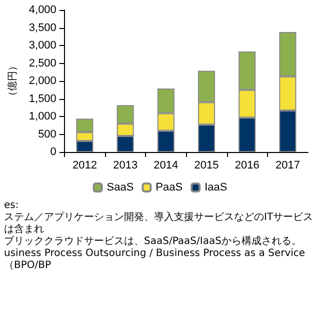  I want to click on text: es:, so click(12, 206).